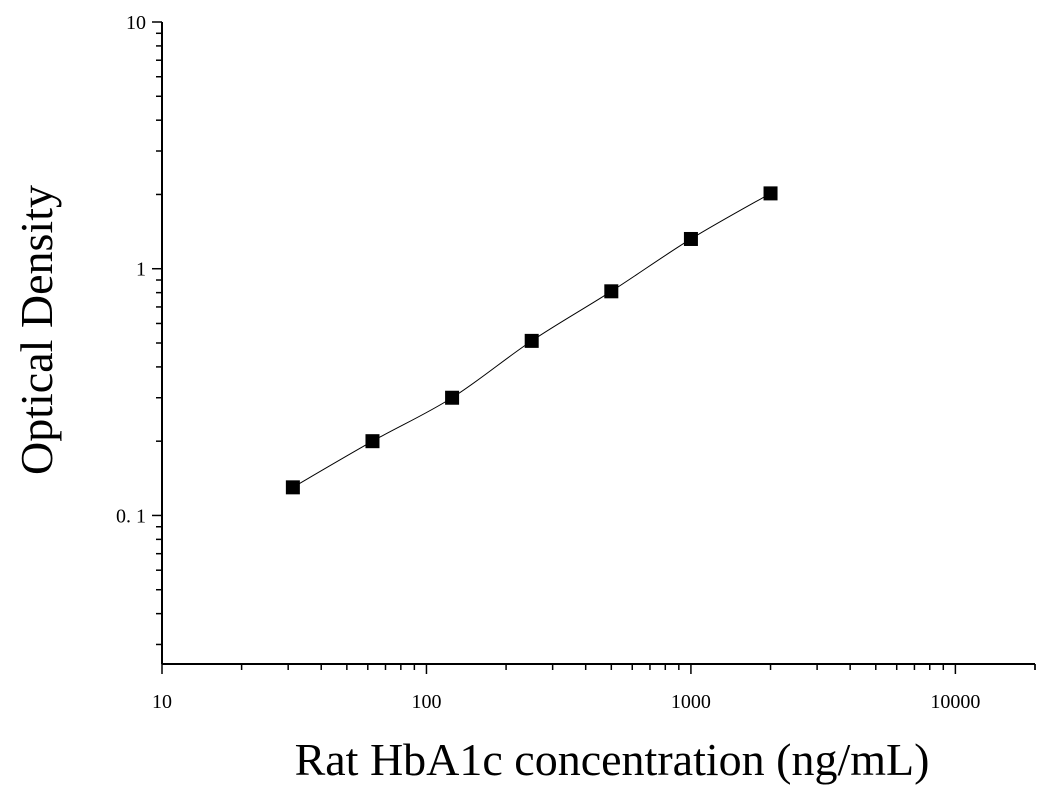 The height and width of the screenshot is (793, 1062). Describe the element at coordinates (612, 759) in the screenshot. I see `x-axis-title: Rat HbA1c concentration (ng/mL)` at that location.